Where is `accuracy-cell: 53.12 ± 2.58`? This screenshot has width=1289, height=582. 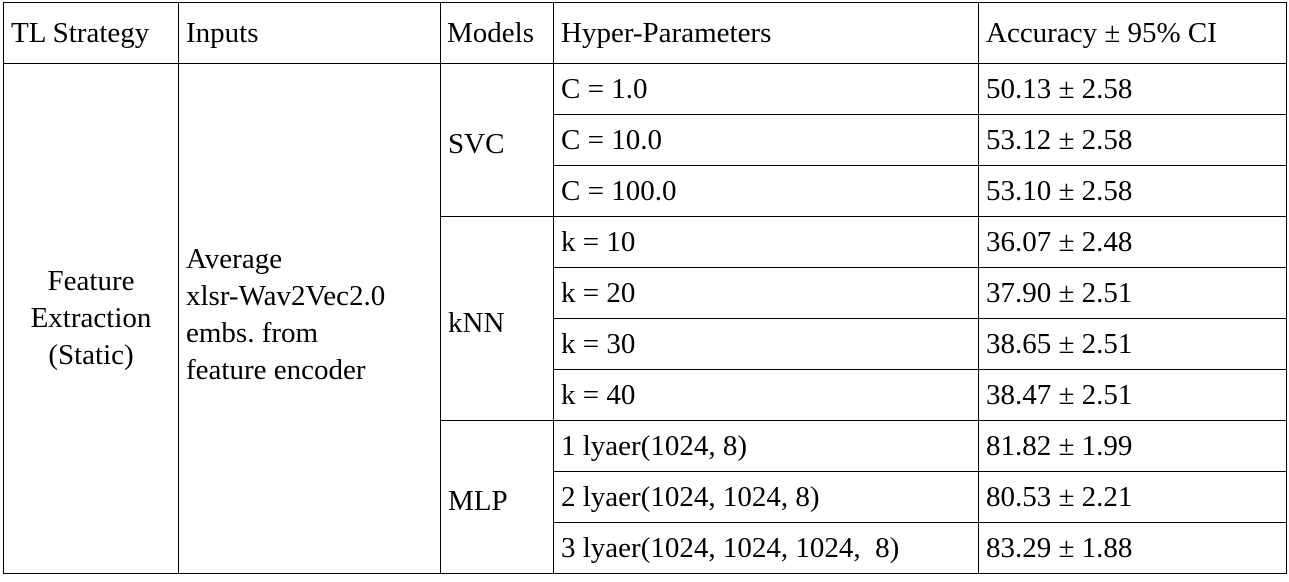
accuracy-cell: 53.12 ± 2.58 is located at coordinates (1132, 140).